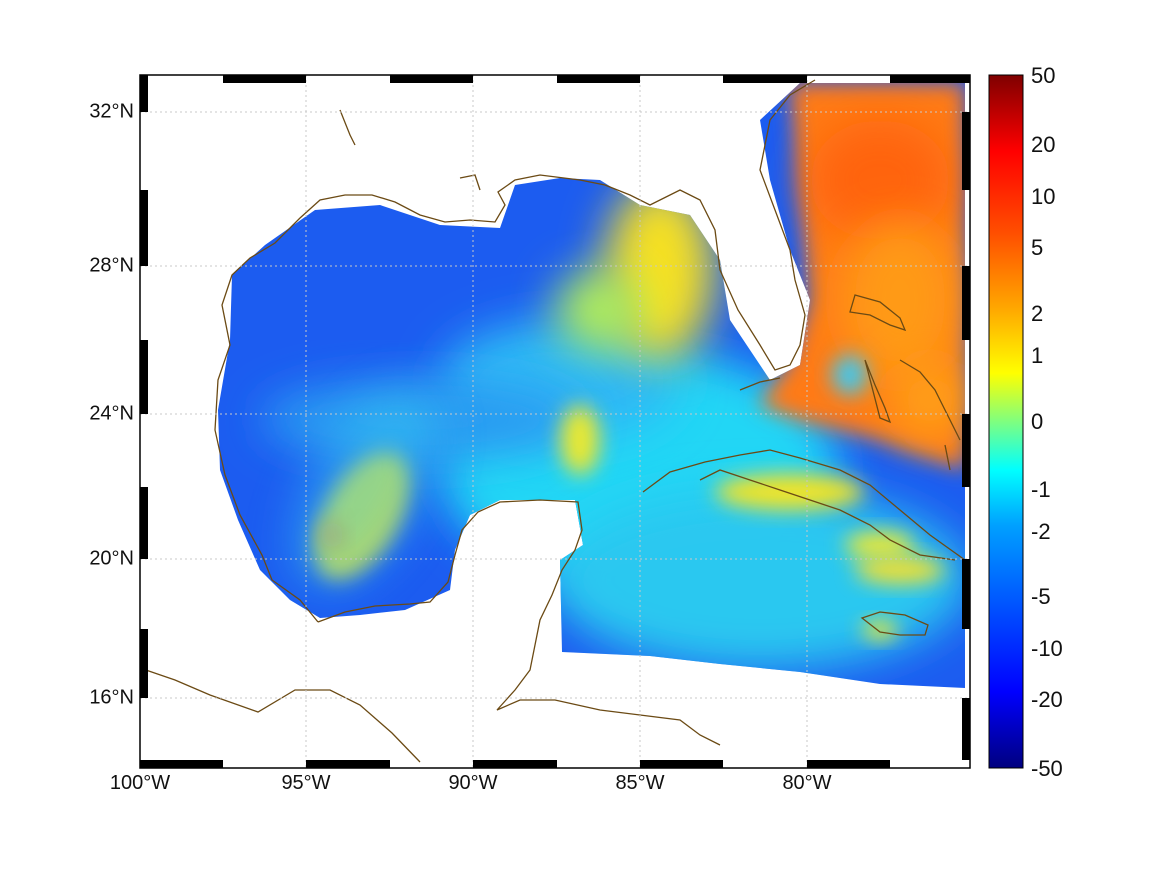 The image size is (1167, 875). I want to click on lat-label-20n: 20°N, so click(111, 558).